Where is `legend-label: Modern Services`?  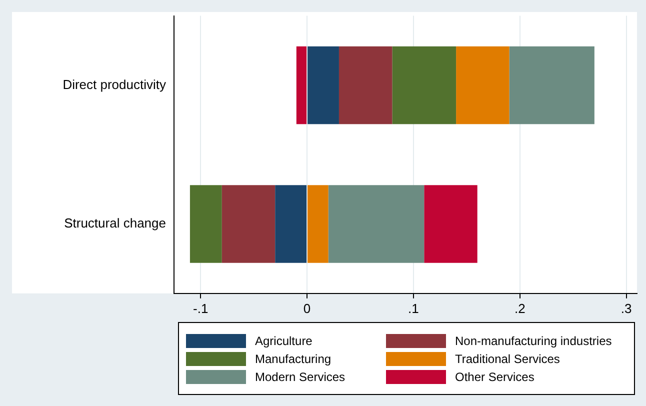 legend-label: Modern Services is located at coordinates (300, 377).